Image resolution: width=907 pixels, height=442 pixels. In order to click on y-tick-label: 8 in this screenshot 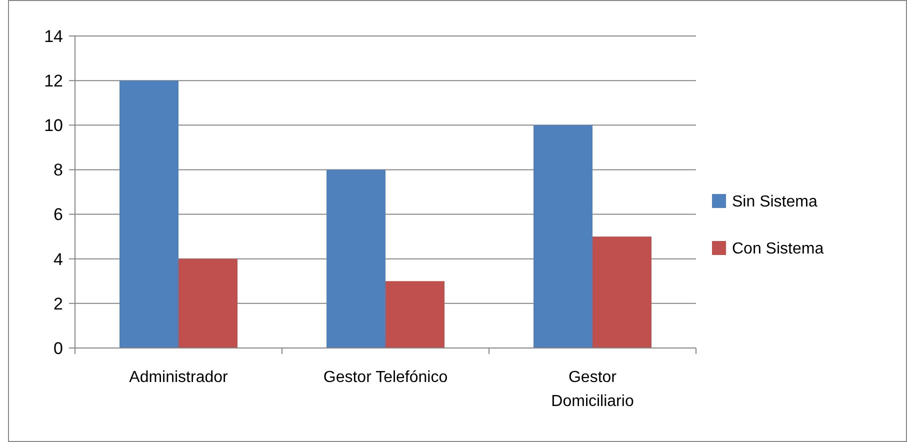, I will do `click(58, 170)`.